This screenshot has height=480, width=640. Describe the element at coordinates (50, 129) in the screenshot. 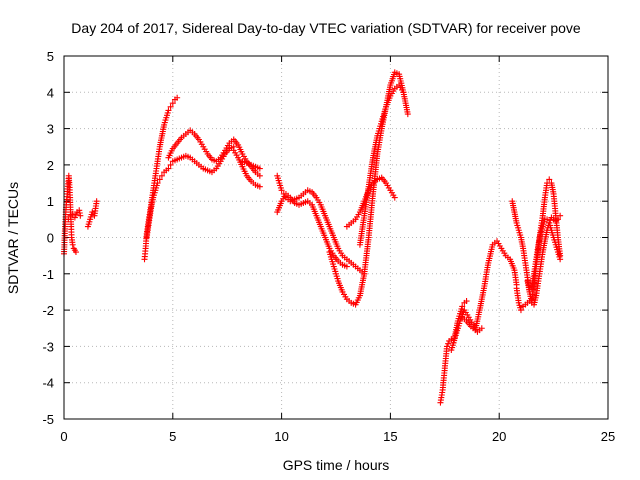

I see `y-tick-label: 3` at that location.